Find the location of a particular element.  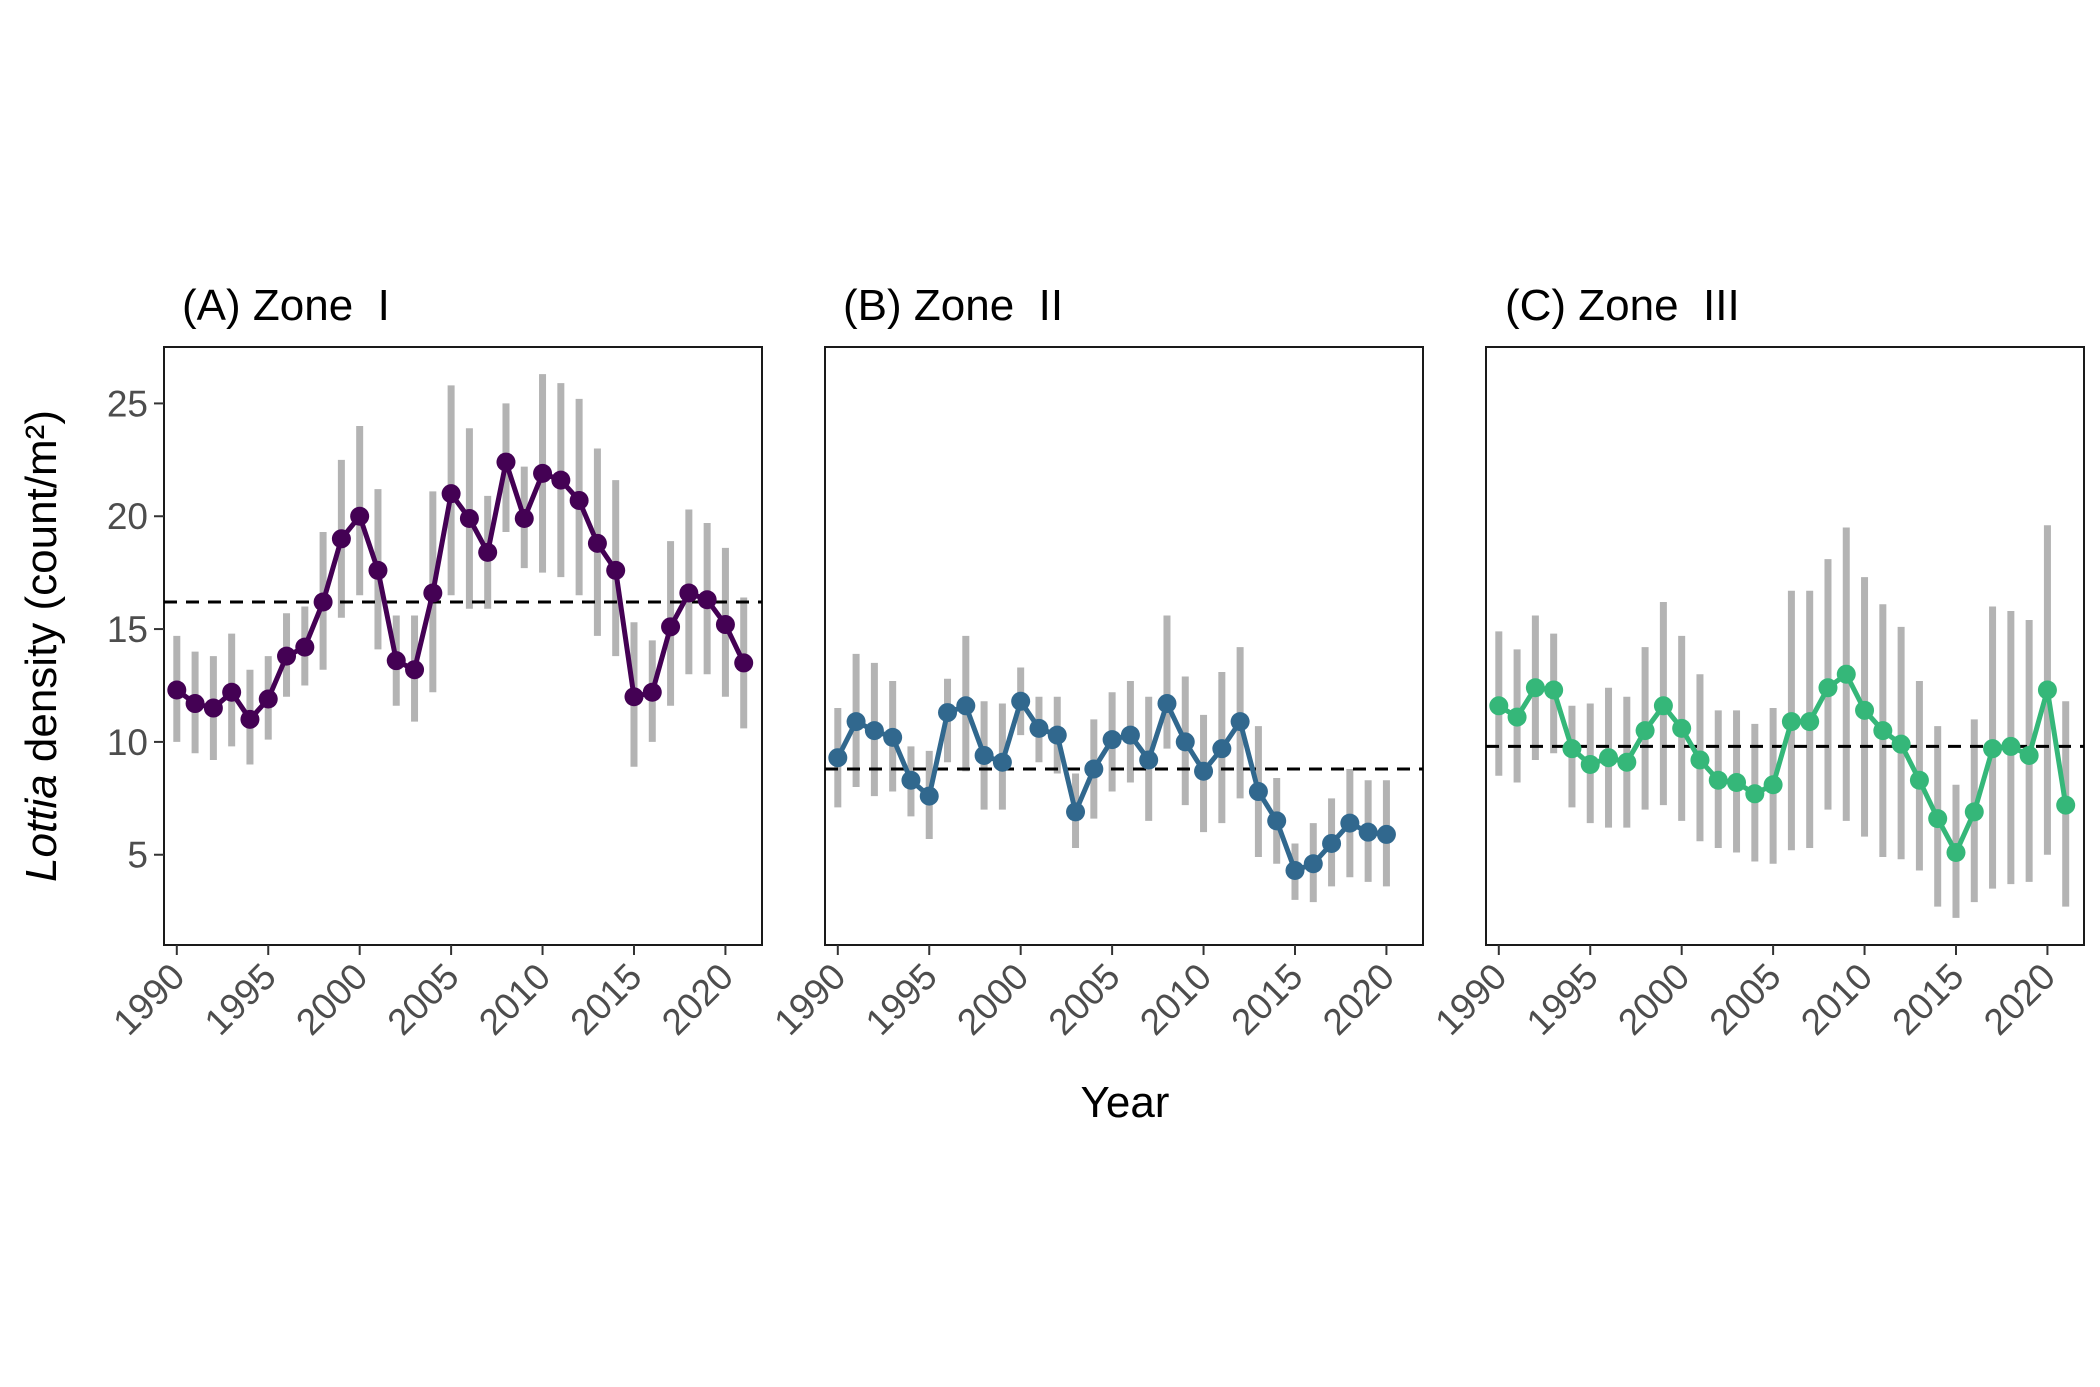

panel-title-zone-1: (A) Zone I is located at coordinates (286, 305).